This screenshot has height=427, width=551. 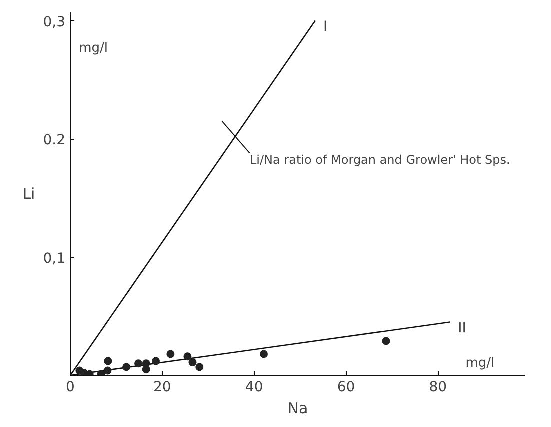 I want to click on x-tick-label: 20, so click(x=163, y=388).